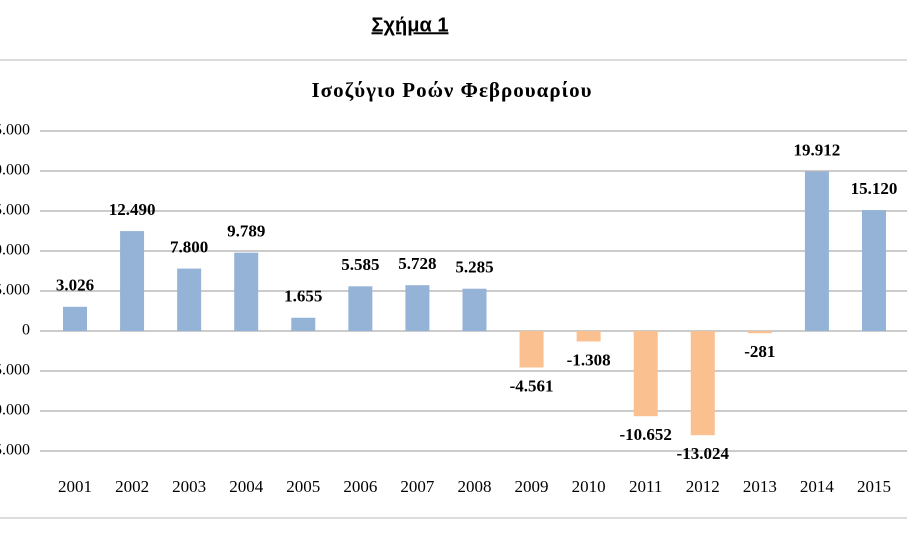 The height and width of the screenshot is (536, 907). I want to click on x-tick-label: 2012, so click(703, 486).